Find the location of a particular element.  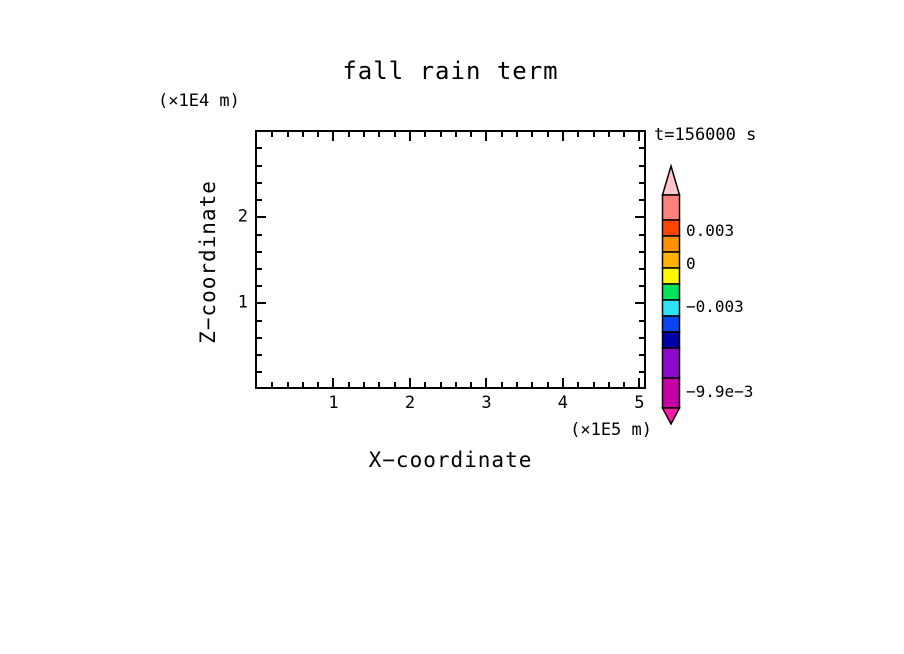

x-tick-label: 4 is located at coordinates (563, 403).